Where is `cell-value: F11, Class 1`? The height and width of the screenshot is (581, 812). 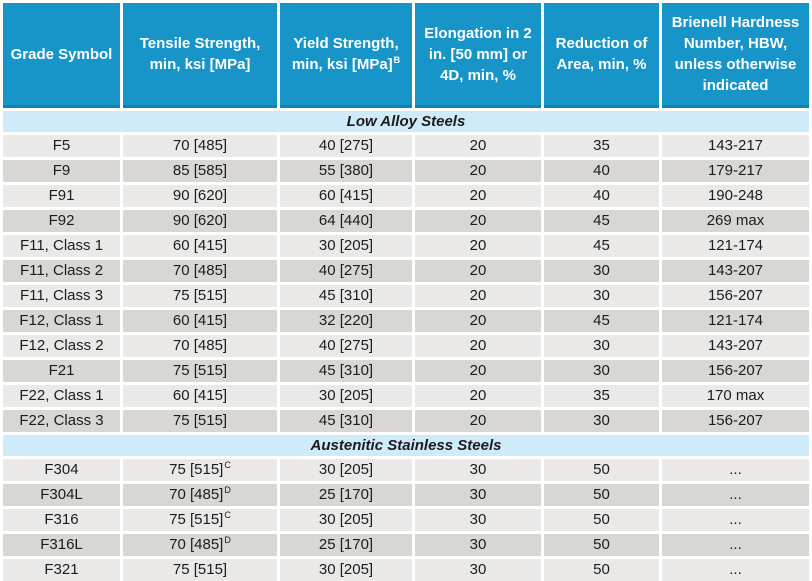
cell-value: F11, Class 1 is located at coordinates (61, 245).